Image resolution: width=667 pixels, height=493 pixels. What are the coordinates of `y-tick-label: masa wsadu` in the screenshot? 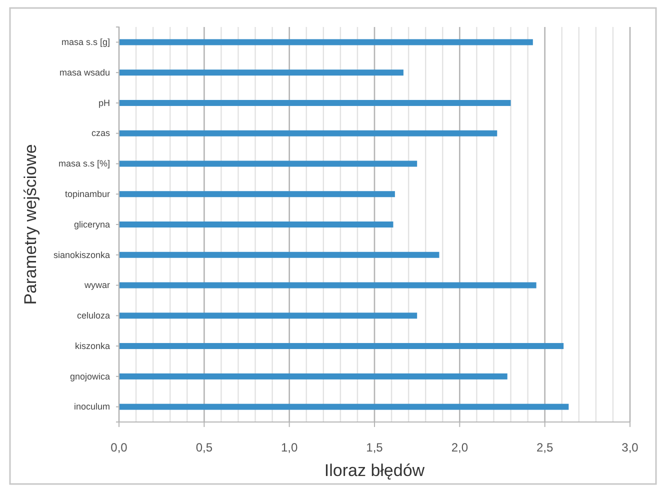 It's located at (84, 72).